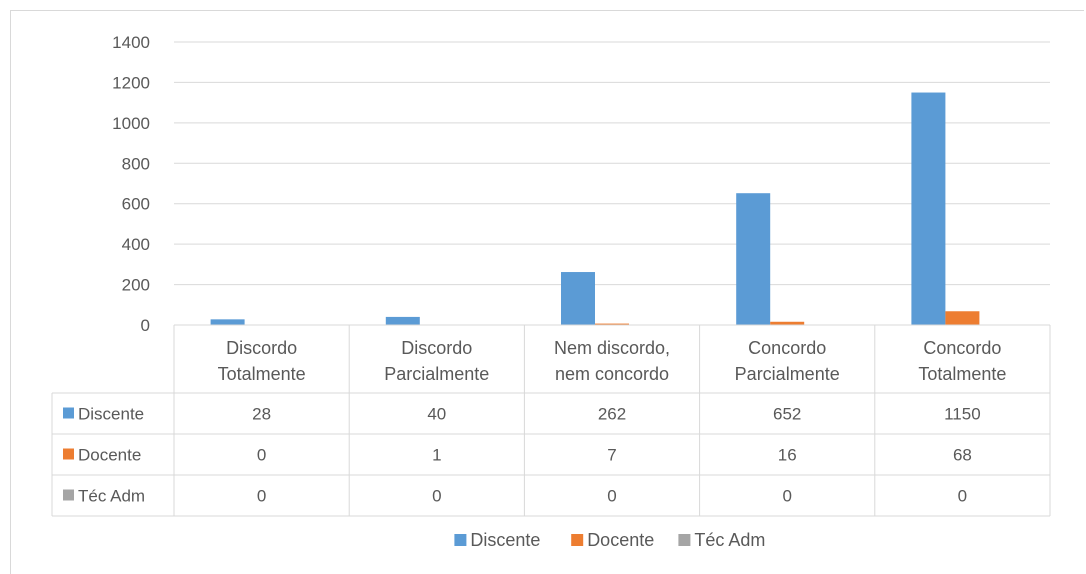  Describe the element at coordinates (436, 455) in the screenshot. I see `data-table-value: 1` at that location.